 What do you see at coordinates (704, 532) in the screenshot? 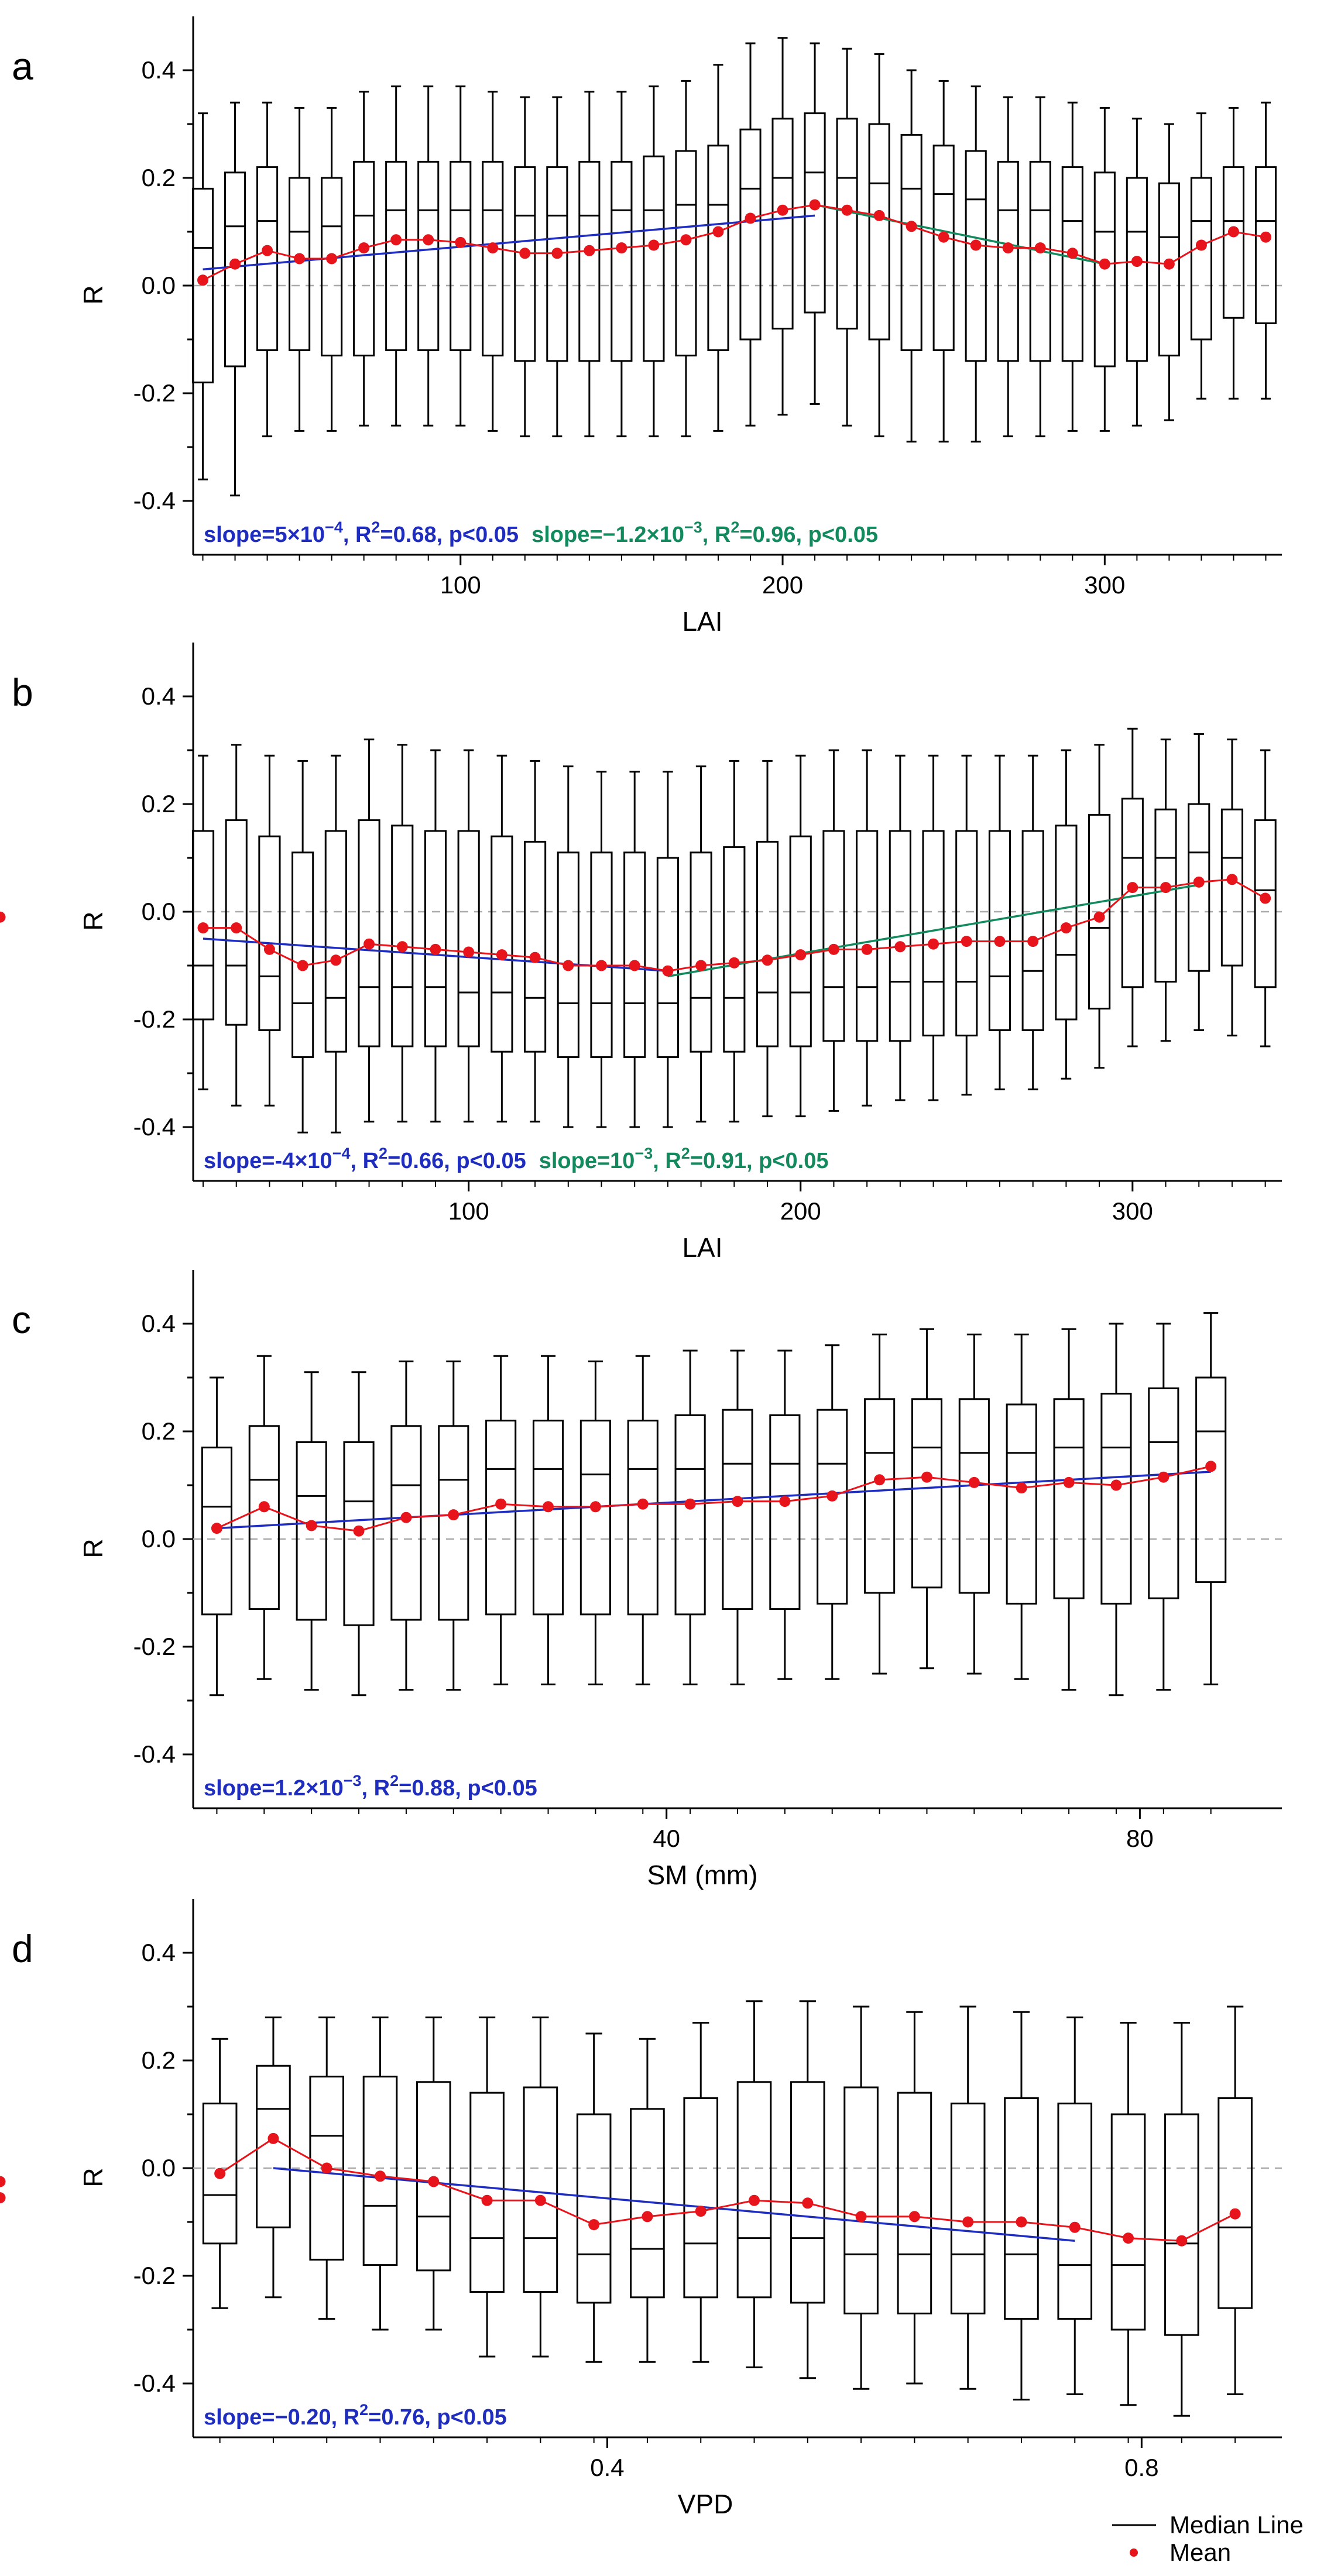
I see `fit-stat-text: slope=−1.2×10−3, R2=0.96, p<0.05` at bounding box center [704, 532].